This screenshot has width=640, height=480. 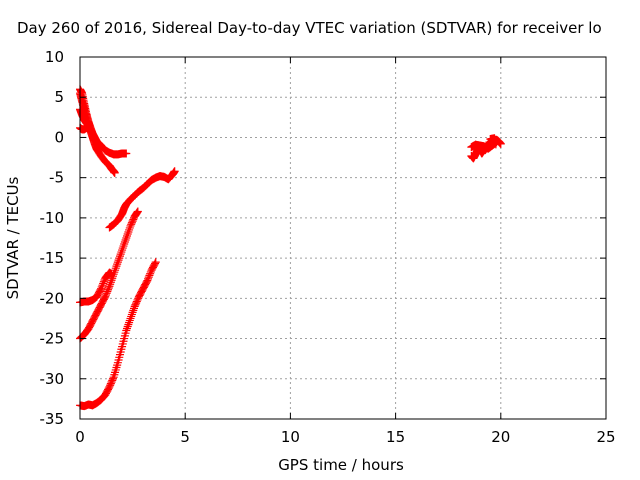 What do you see at coordinates (80, 437) in the screenshot?
I see `x-tick-label: 0` at bounding box center [80, 437].